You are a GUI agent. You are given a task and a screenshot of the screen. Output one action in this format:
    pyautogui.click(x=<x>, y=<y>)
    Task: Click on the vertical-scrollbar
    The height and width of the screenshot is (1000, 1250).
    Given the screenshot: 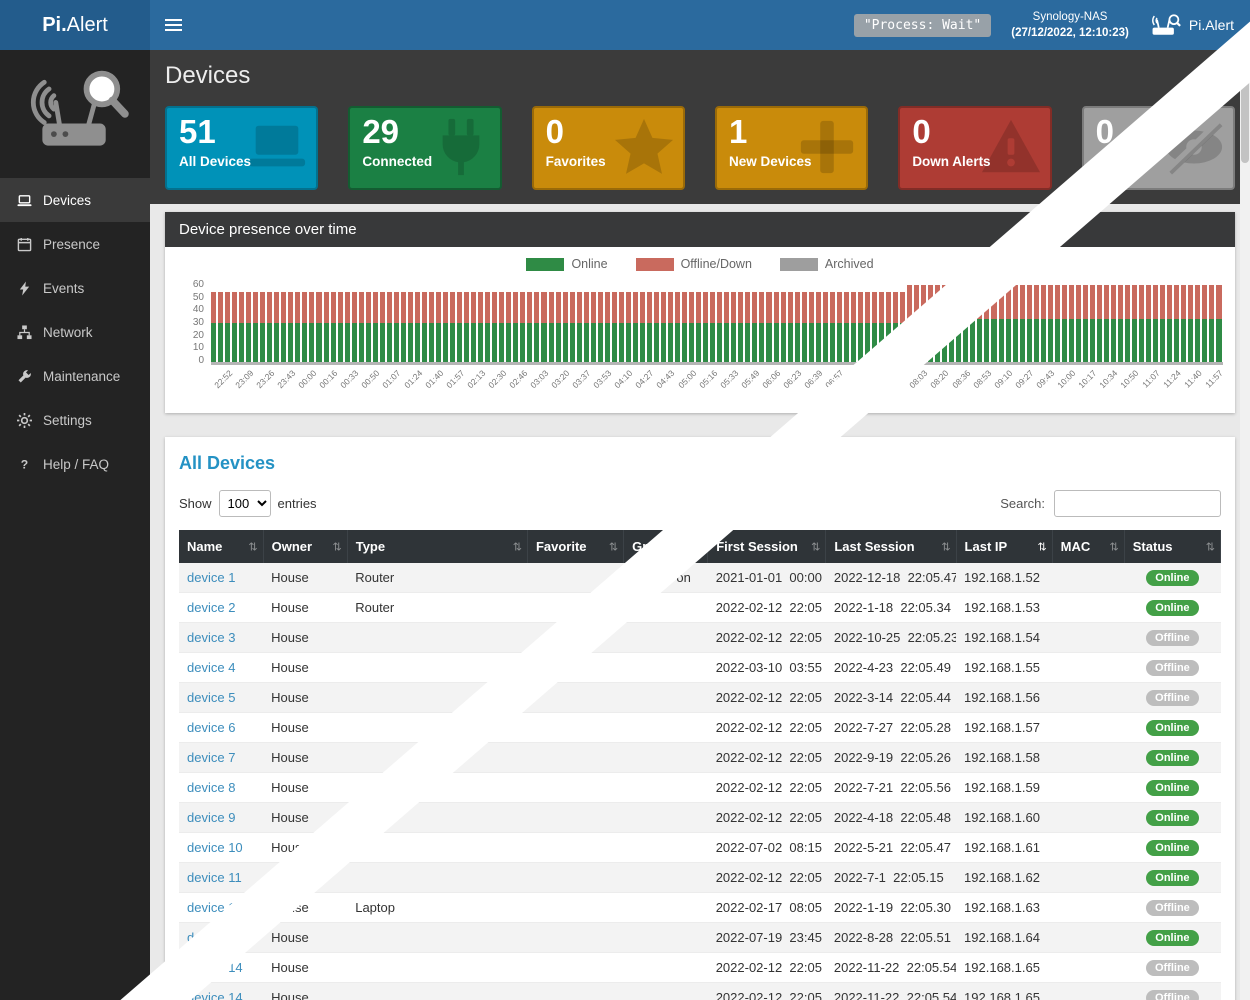 What is the action you would take?
    pyautogui.click(x=1245, y=525)
    